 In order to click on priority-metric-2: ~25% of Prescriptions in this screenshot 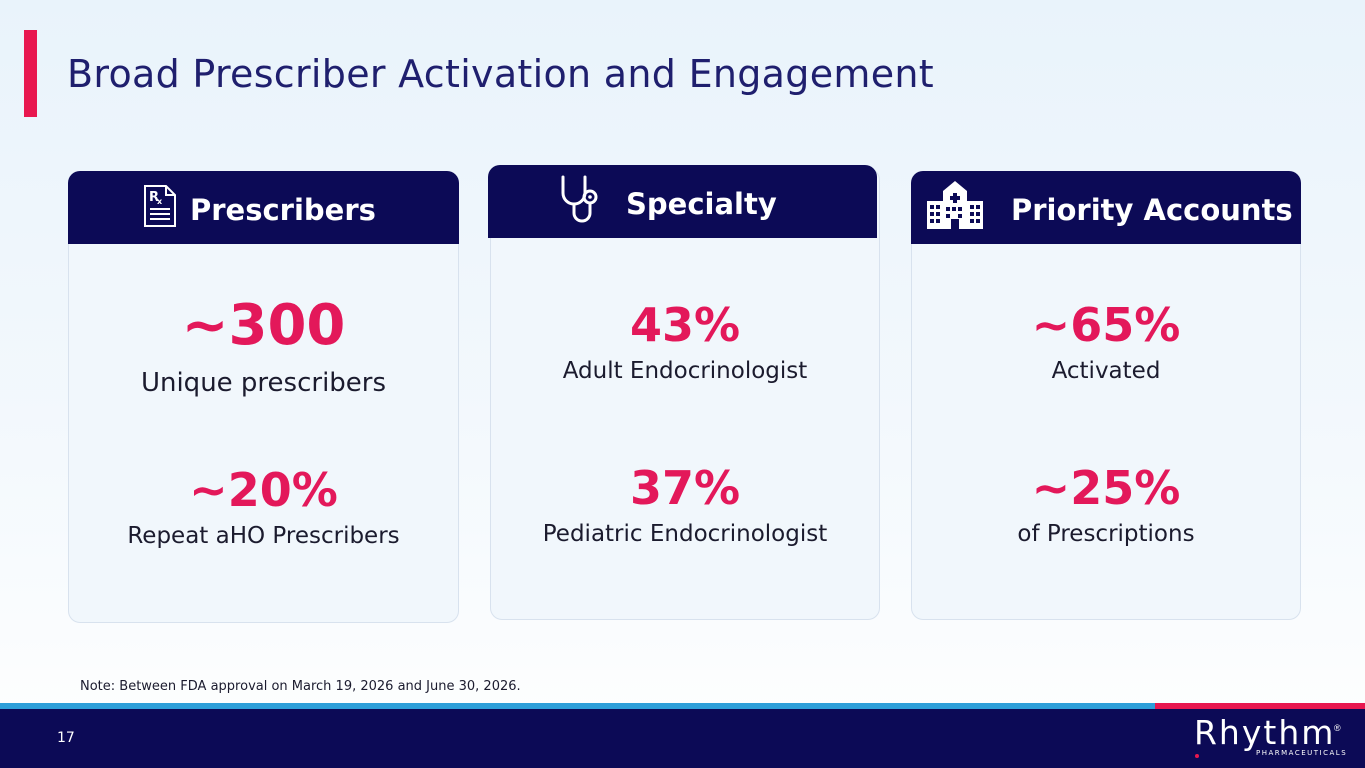, I will do `click(1106, 505)`.